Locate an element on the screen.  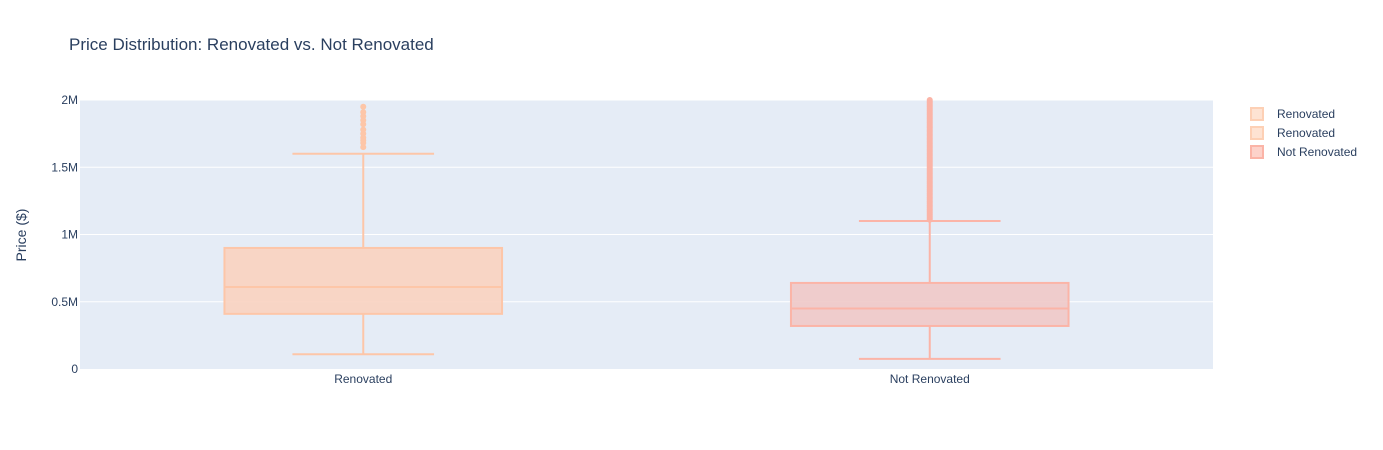
y-tick-label: 0 is located at coordinates (74, 369).